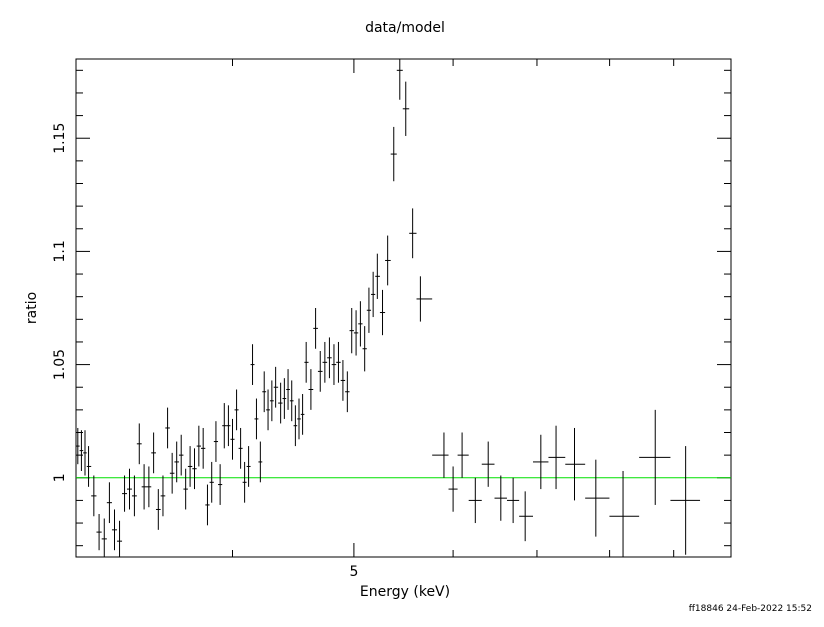  Describe the element at coordinates (60, 138) in the screenshot. I see `y-tick-label: 1.15` at that location.